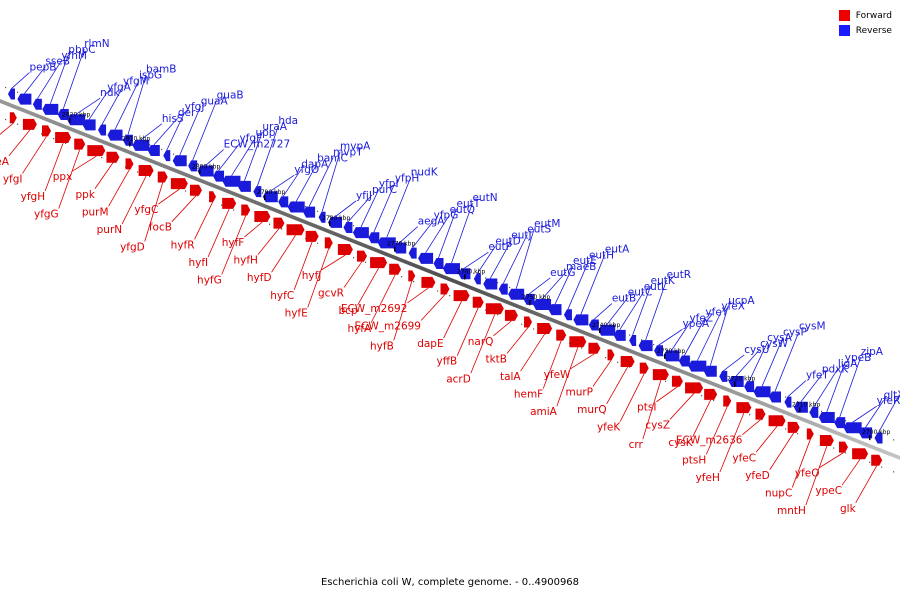 The width and height of the screenshot is (900, 600). I want to click on reverse-gene-label: yfgF, so click(251, 139).